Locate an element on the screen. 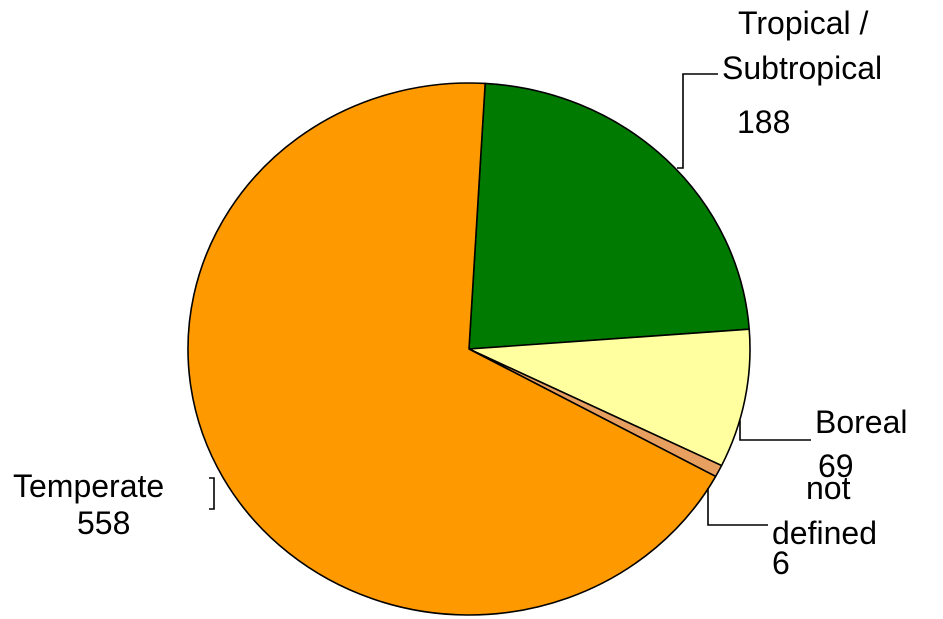 This screenshot has width=943, height=619. value-not-defined: 6 is located at coordinates (781, 563).